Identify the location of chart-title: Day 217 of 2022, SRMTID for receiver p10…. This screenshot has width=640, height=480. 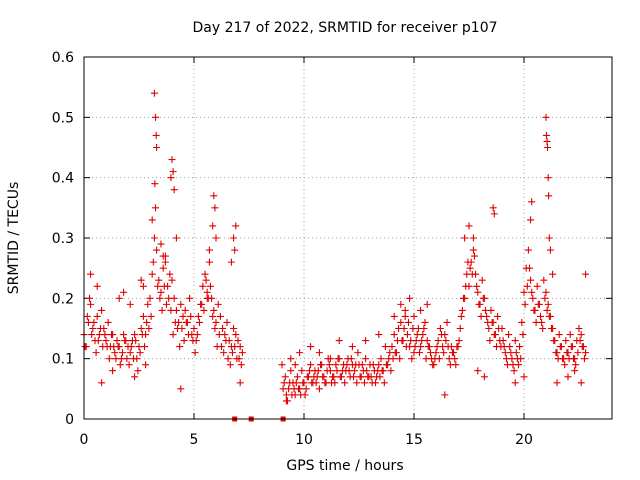
(344, 28).